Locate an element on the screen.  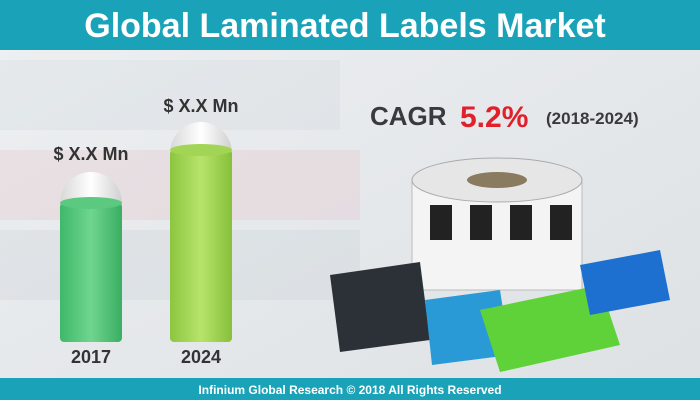
cagr-label: CAGR is located at coordinates (408, 116).